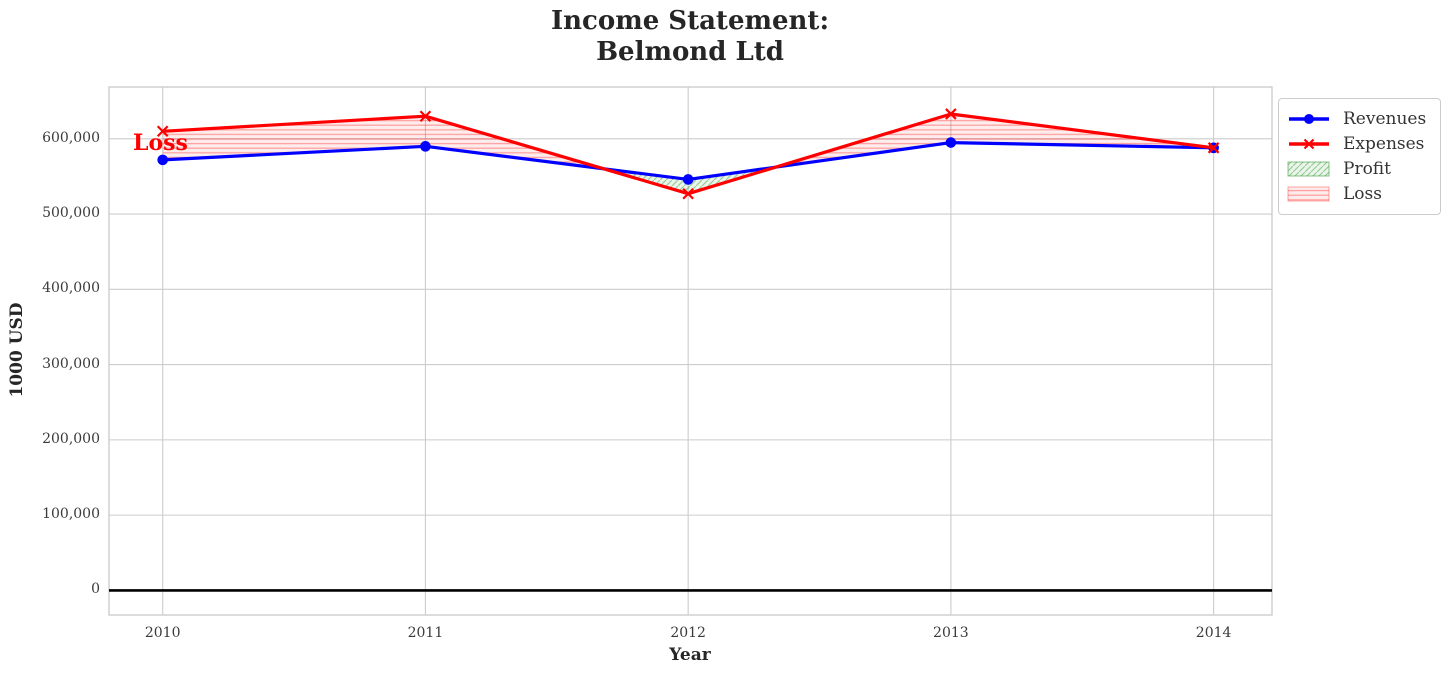 This screenshot has width=1452, height=676. Describe the element at coordinates (1385, 118) in the screenshot. I see `legend-label-revenues: Revenues` at that location.